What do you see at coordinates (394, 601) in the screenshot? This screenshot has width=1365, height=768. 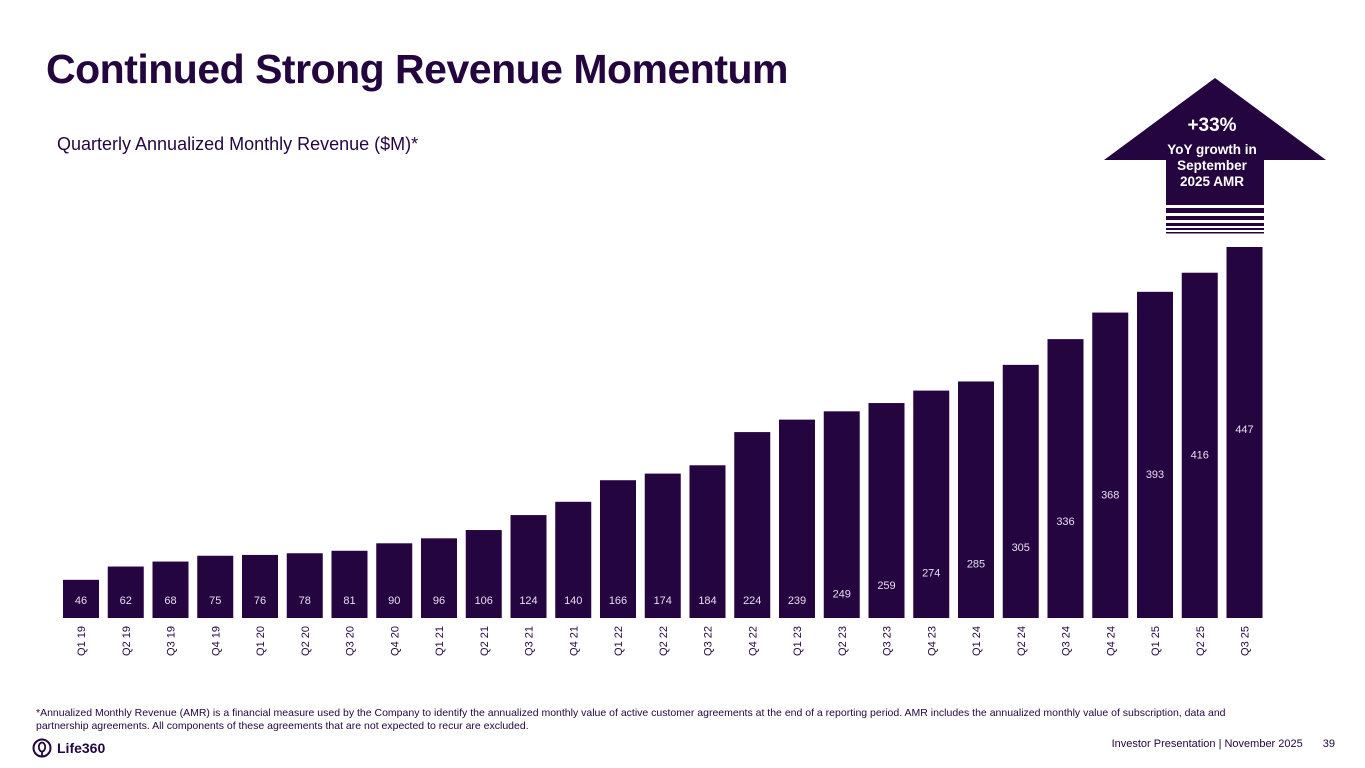 I see `data-label: 90` at bounding box center [394, 601].